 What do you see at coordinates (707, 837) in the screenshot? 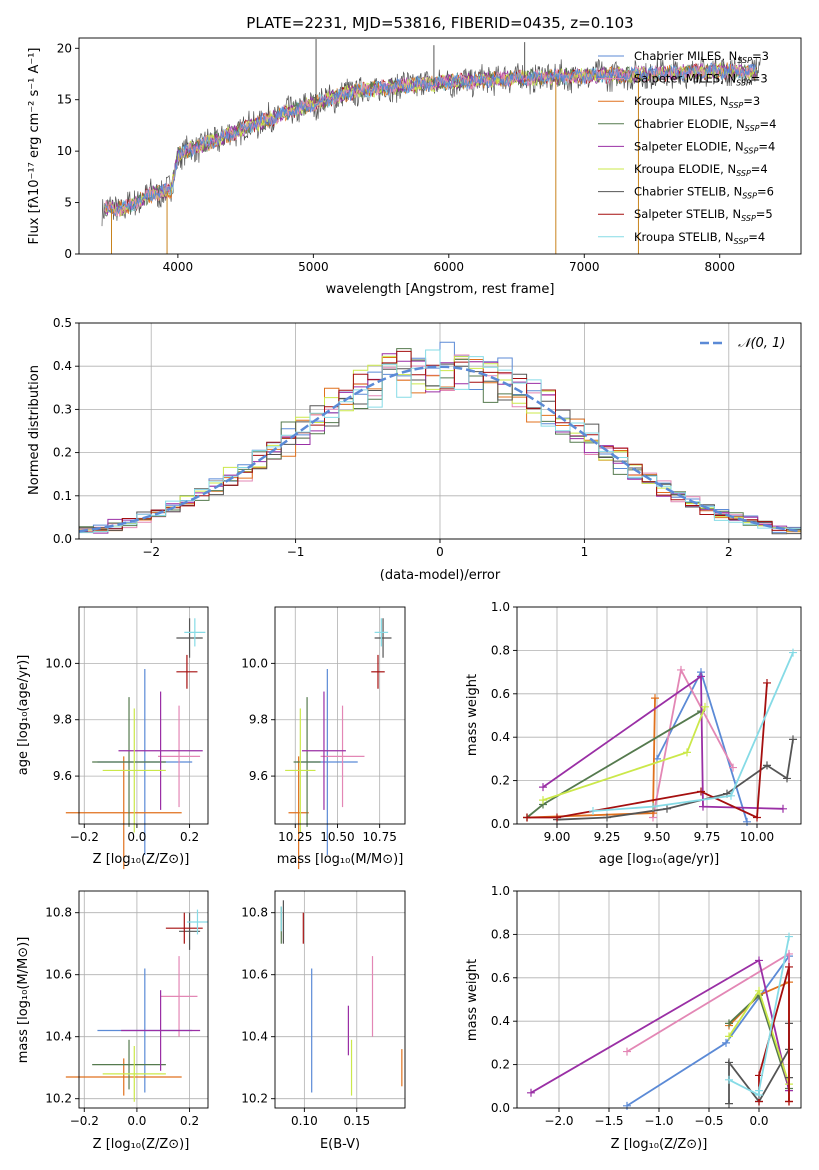
I see `x-tick-label: 9.75` at bounding box center [707, 837].